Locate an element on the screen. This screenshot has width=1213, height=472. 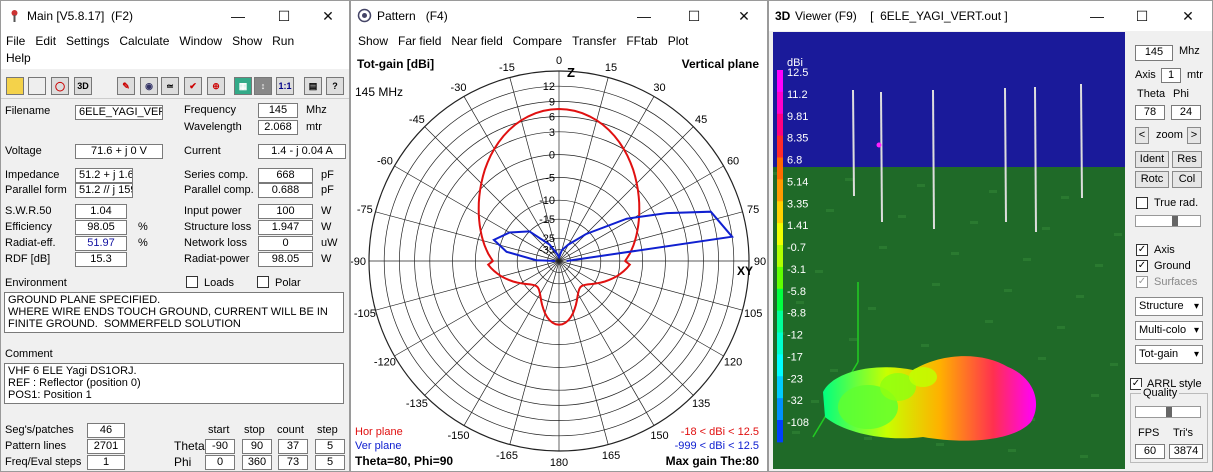
geometry-icon: ✔ is located at coordinates (193, 86).